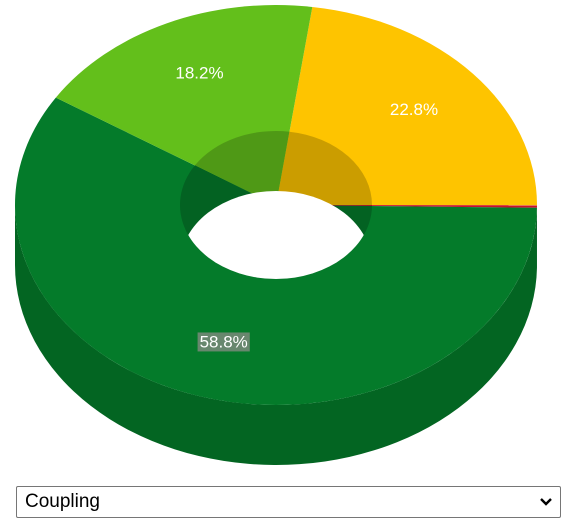 This screenshot has height=524, width=567. What do you see at coordinates (288, 502) in the screenshot?
I see `dropdown: Coupling` at bounding box center [288, 502].